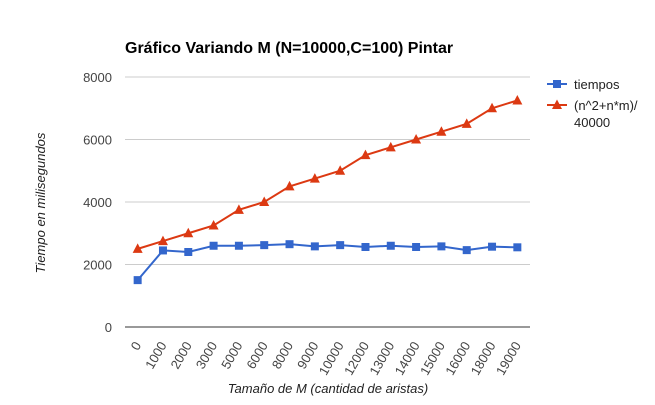 The image size is (655, 405). Describe the element at coordinates (328, 388) in the screenshot. I see `x-axis-label: Tamaño de M (cantidad de aristas)` at that location.